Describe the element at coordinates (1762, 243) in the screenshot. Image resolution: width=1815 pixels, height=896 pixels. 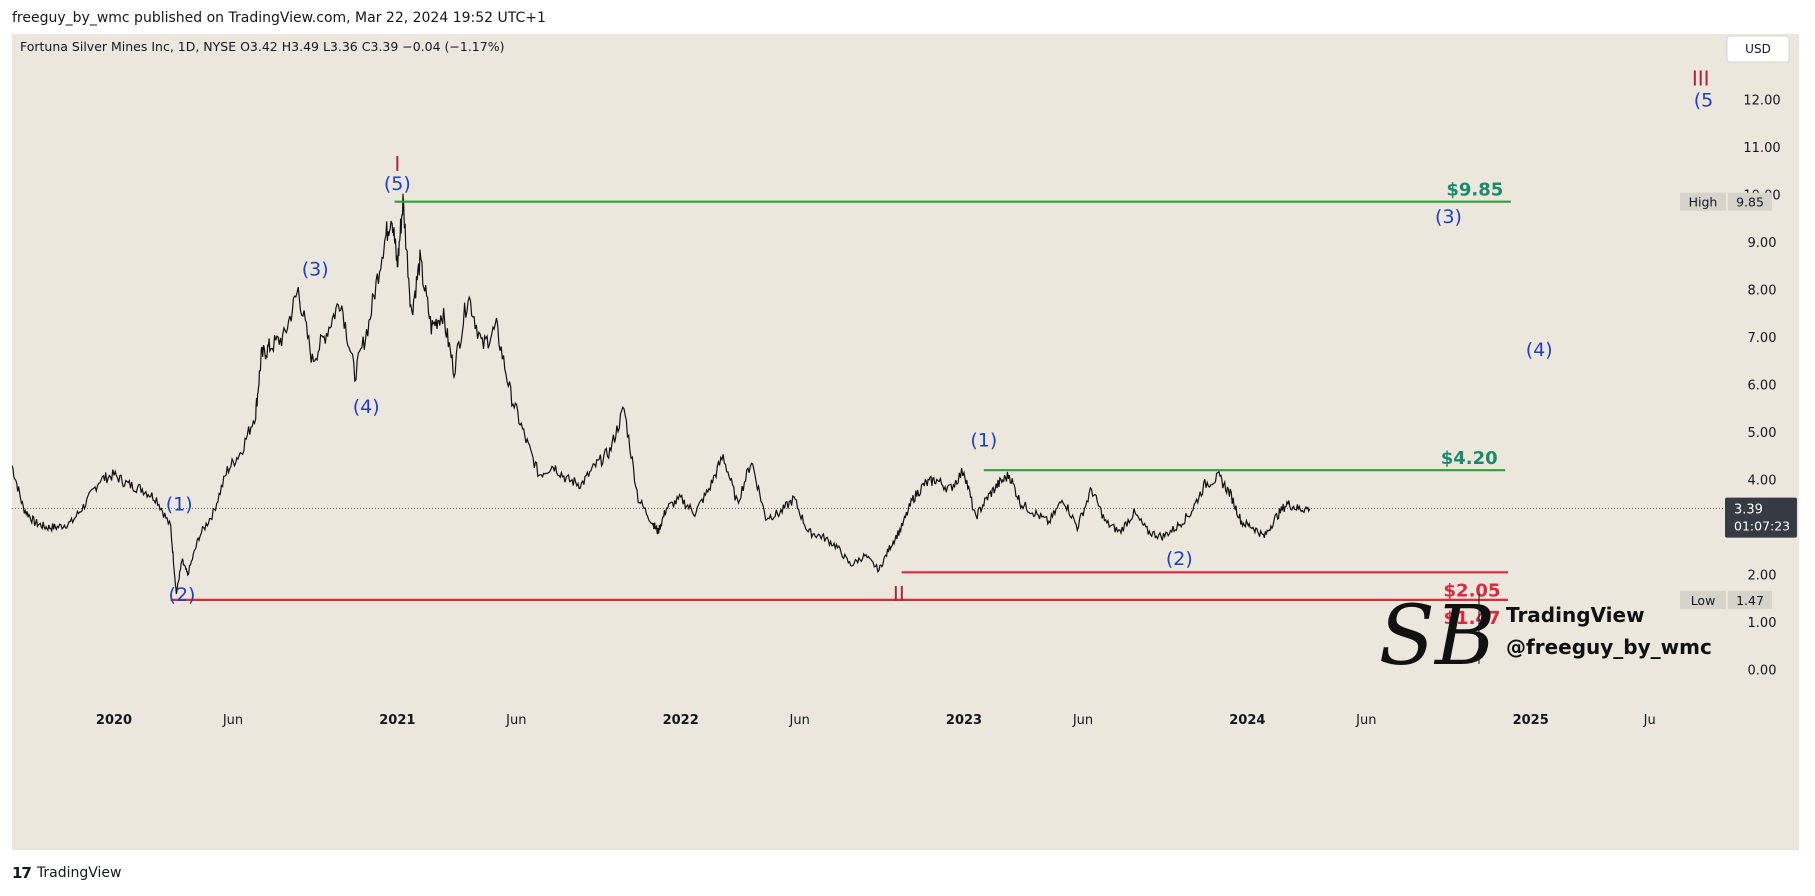
I see `y-tick-label: 9.00` at that location.